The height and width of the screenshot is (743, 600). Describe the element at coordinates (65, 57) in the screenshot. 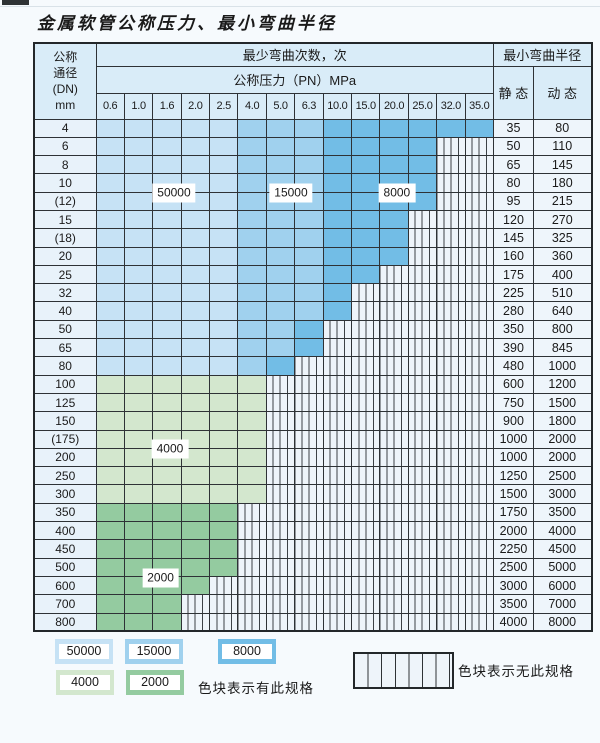

I see `dn-header-line: 公称` at that location.